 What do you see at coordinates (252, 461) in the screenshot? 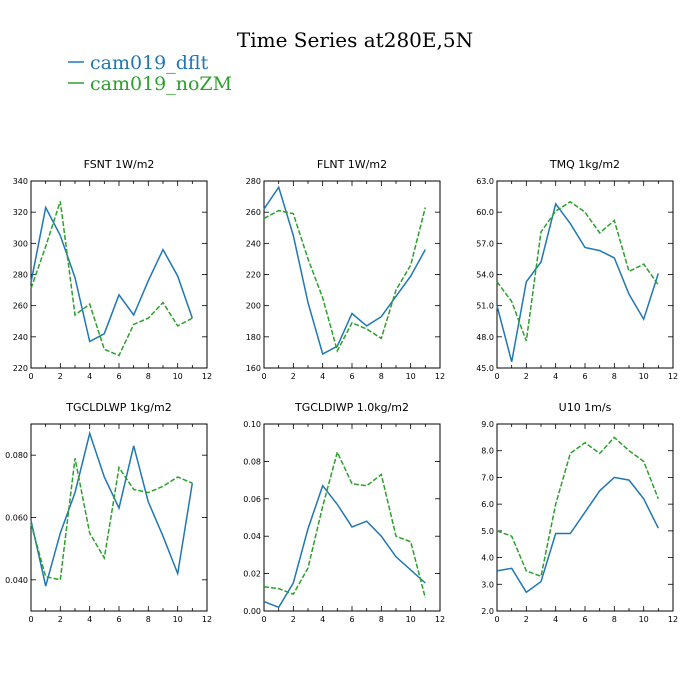
I see `y-tick-label: 0.08` at bounding box center [252, 461].